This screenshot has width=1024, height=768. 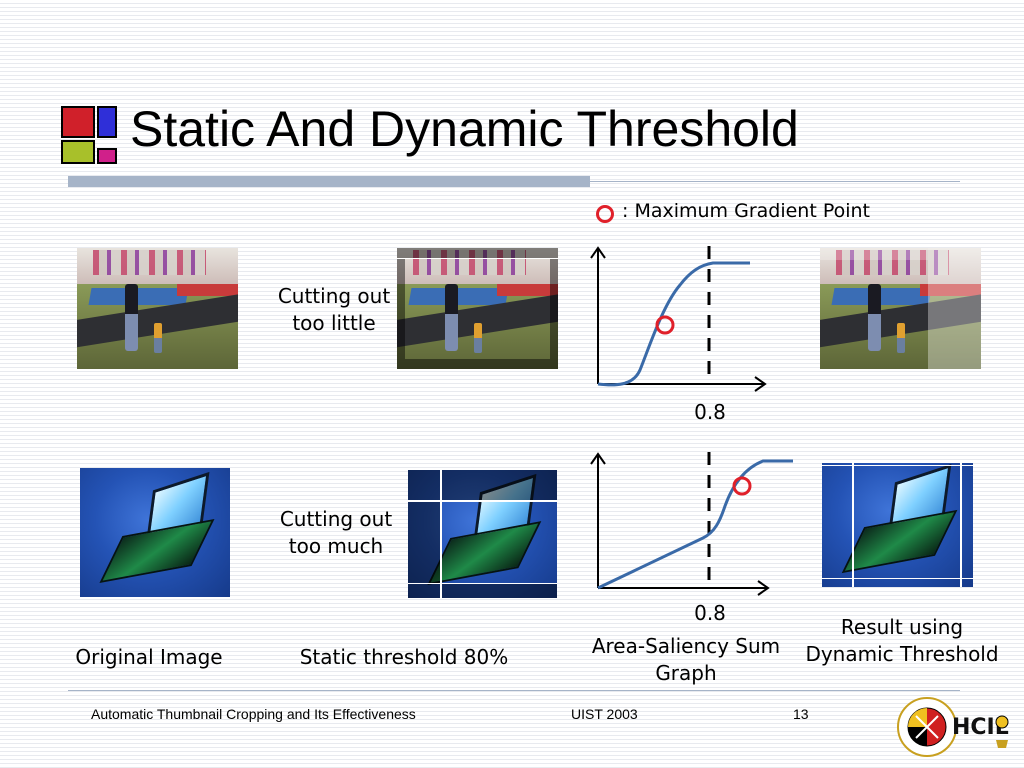 I want to click on title-logo-green-square, so click(x=78, y=152).